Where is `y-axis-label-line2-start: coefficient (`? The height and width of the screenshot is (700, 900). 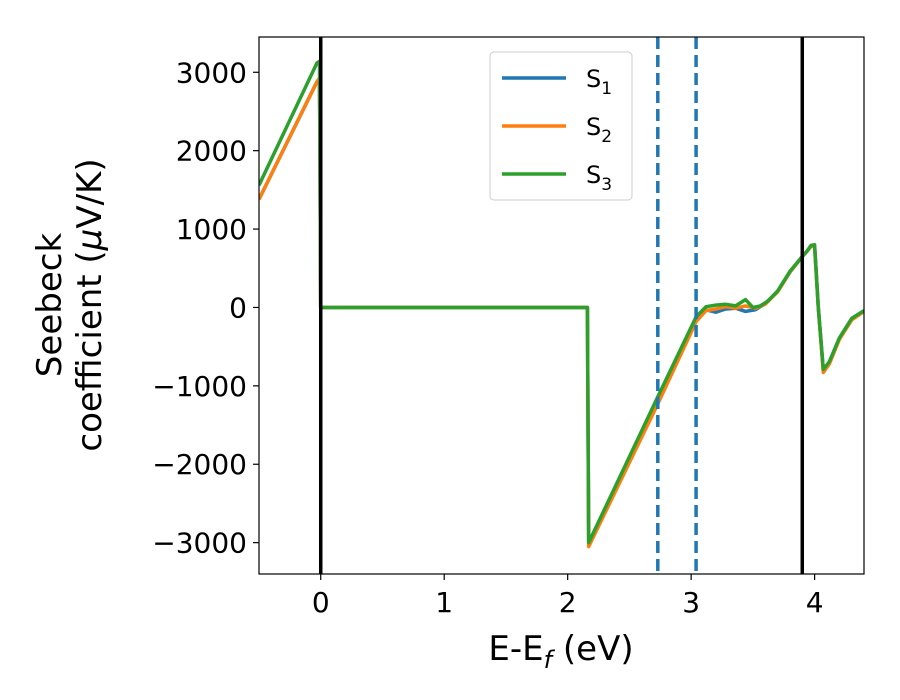 y-axis-label-line2-start: coefficient ( is located at coordinates (90, 350).